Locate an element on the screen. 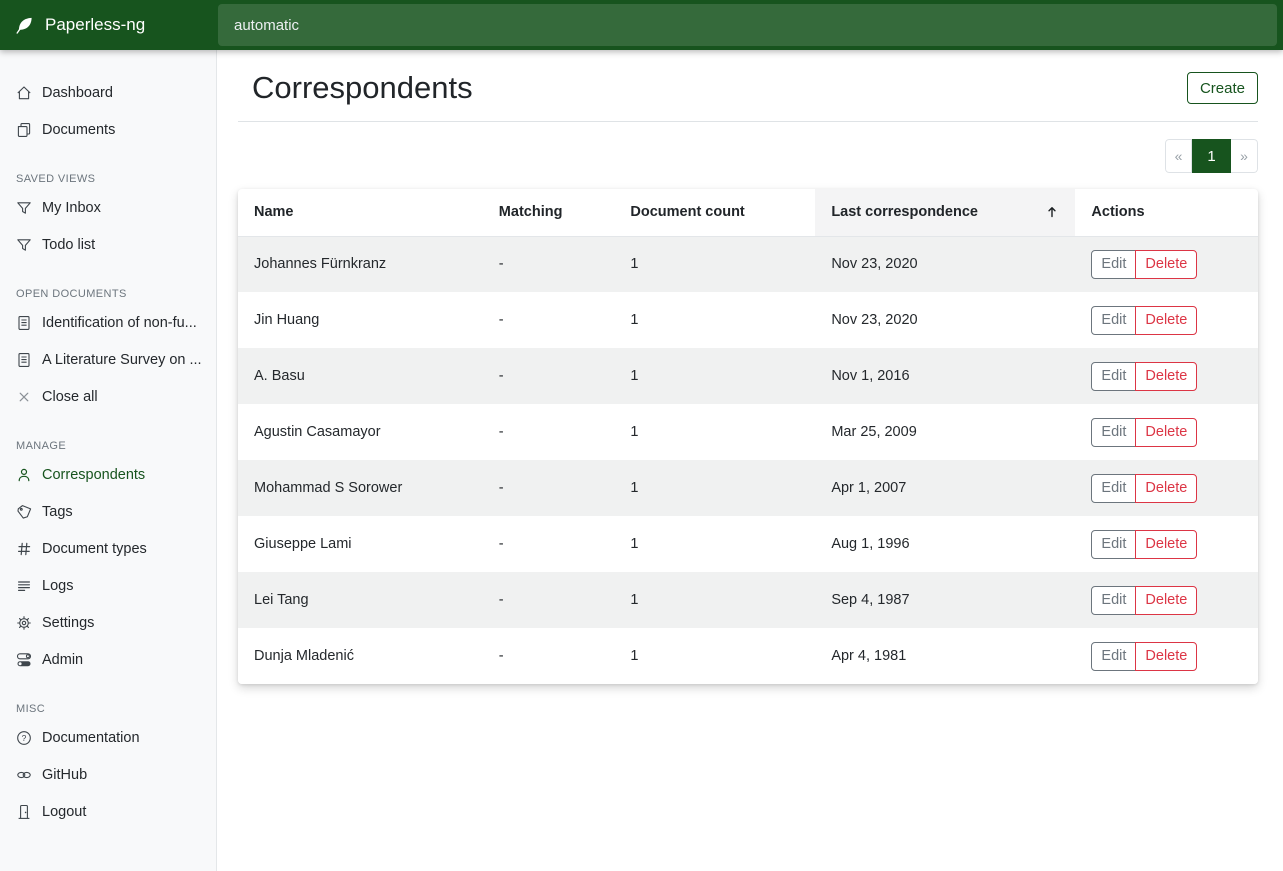  sidebar-item-correspondents: Correspondents is located at coordinates (108, 474).